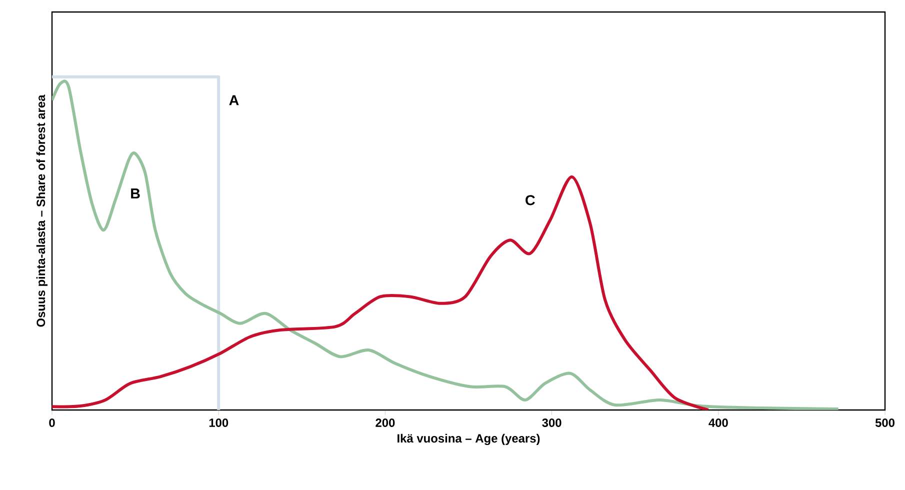  Describe the element at coordinates (469, 440) in the screenshot. I see `x-axis-title: Ikä vuosina – Age (years)` at that location.